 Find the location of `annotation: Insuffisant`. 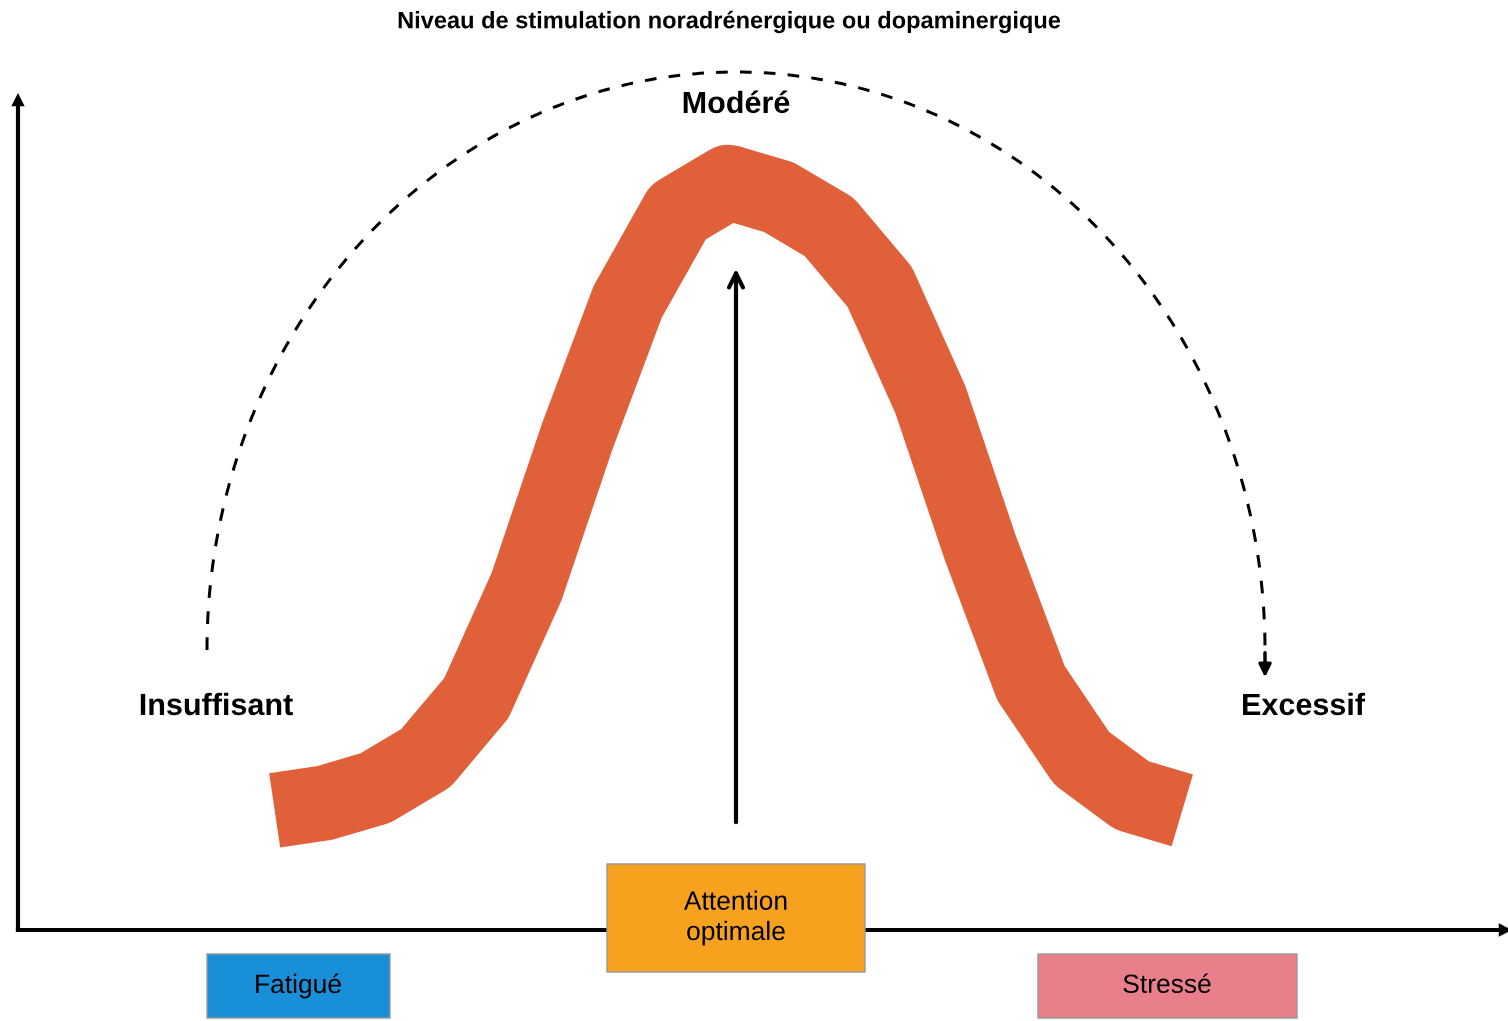

annotation: Insuffisant is located at coordinates (216, 704).